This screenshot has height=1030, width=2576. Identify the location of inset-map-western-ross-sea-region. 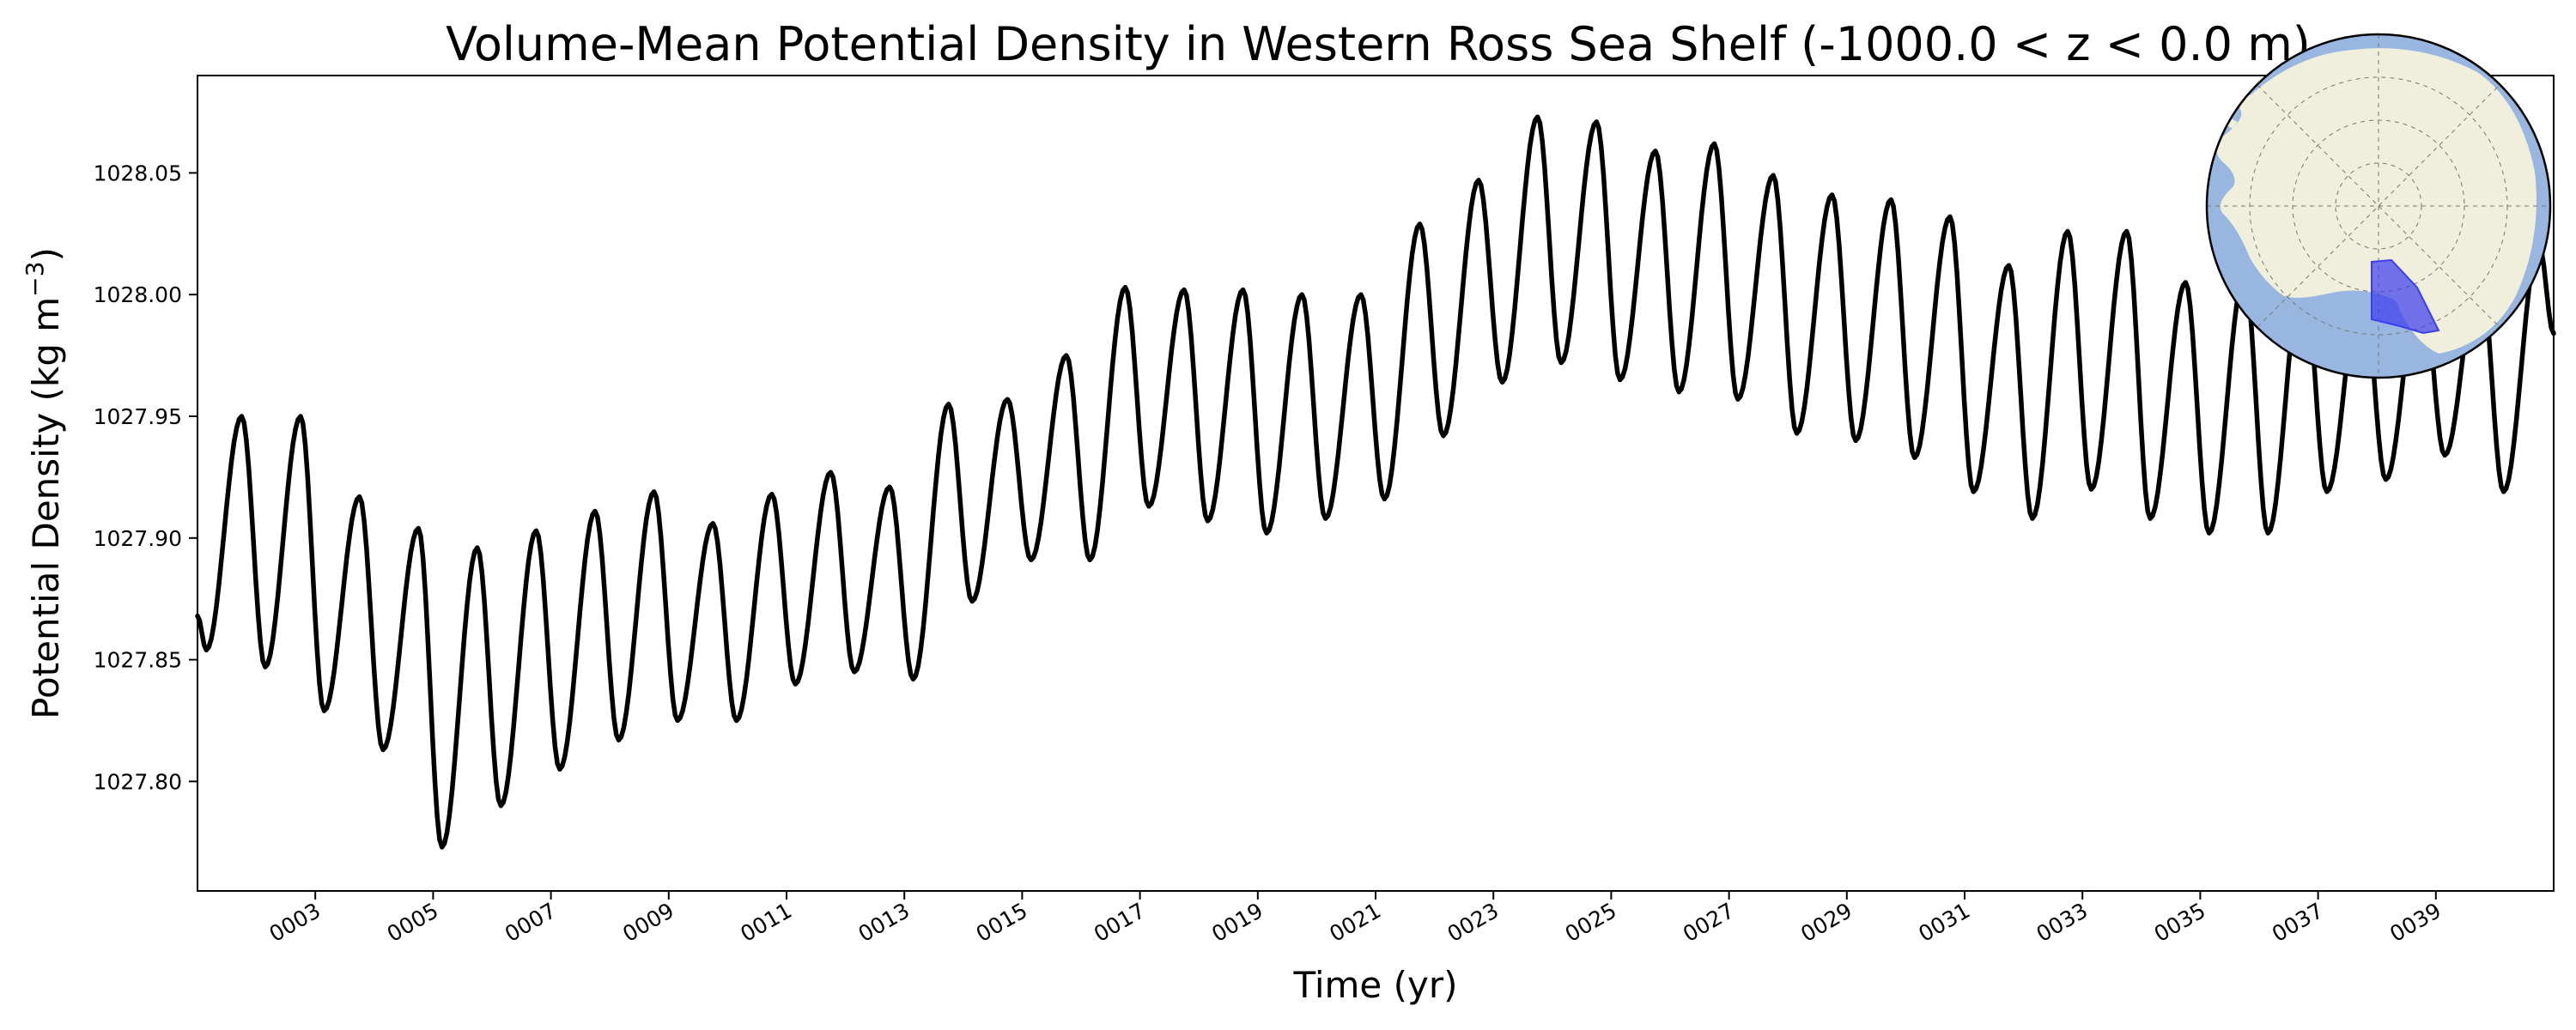
(2405, 296).